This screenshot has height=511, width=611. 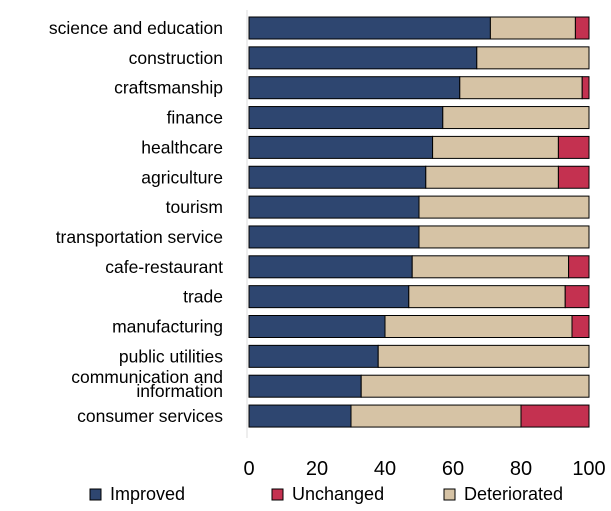 I want to click on x-tick-label: 20, so click(x=317, y=469).